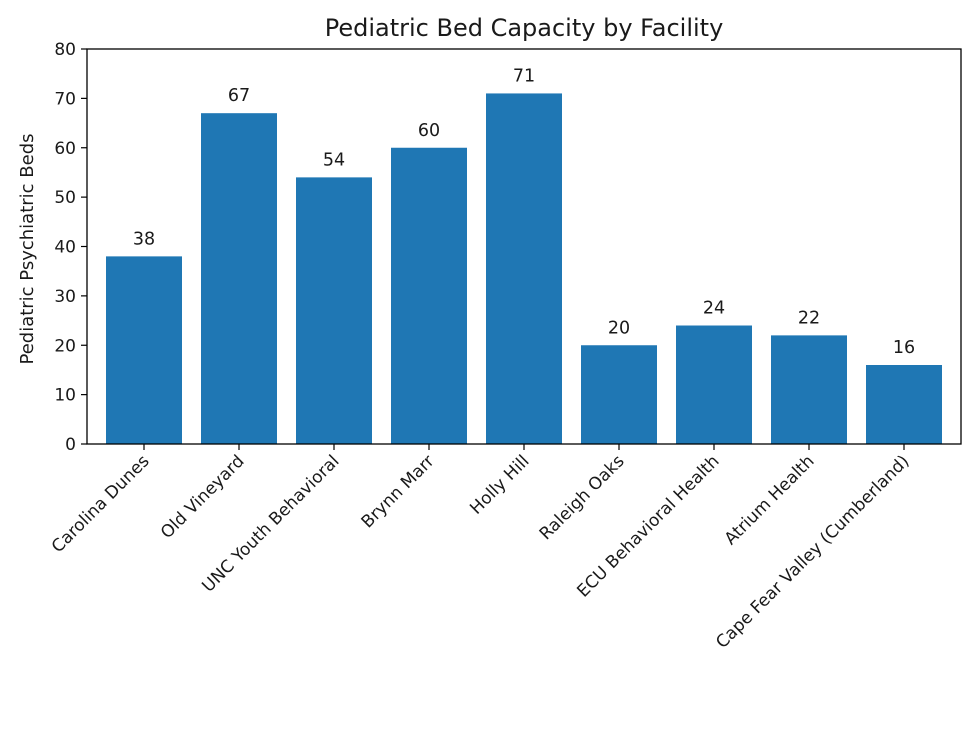 The image size is (975, 731). I want to click on bar-value-label: 16, so click(904, 348).